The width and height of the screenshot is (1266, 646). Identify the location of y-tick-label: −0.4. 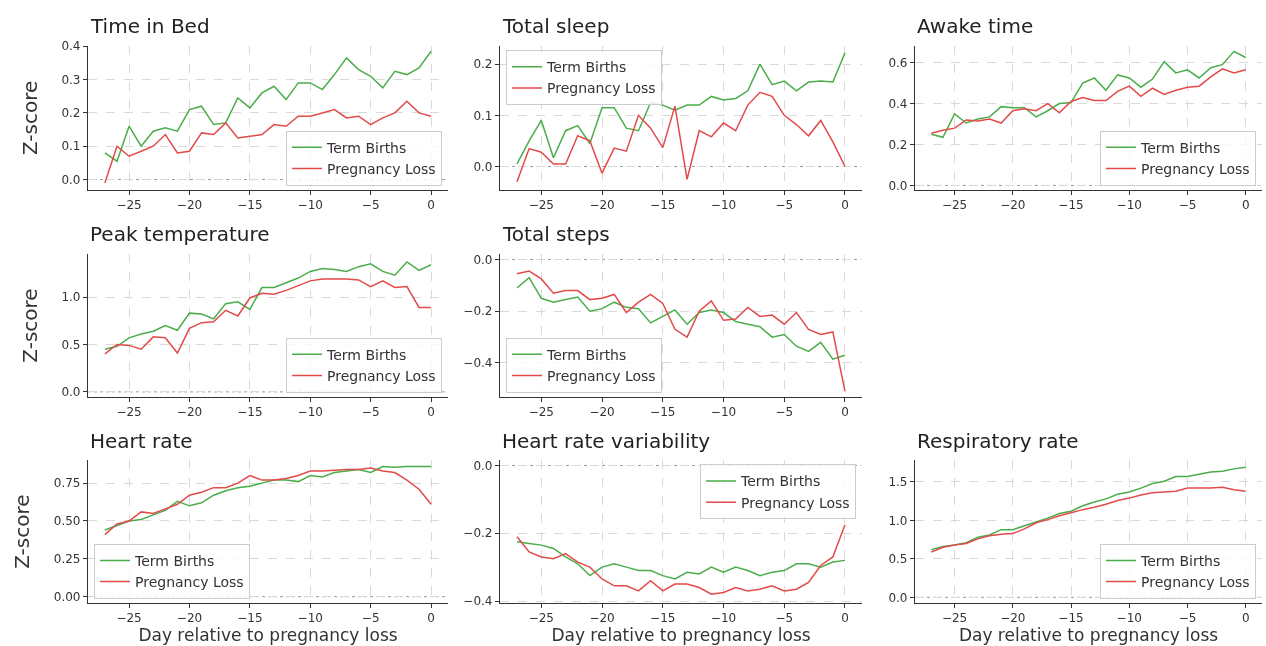
(478, 601).